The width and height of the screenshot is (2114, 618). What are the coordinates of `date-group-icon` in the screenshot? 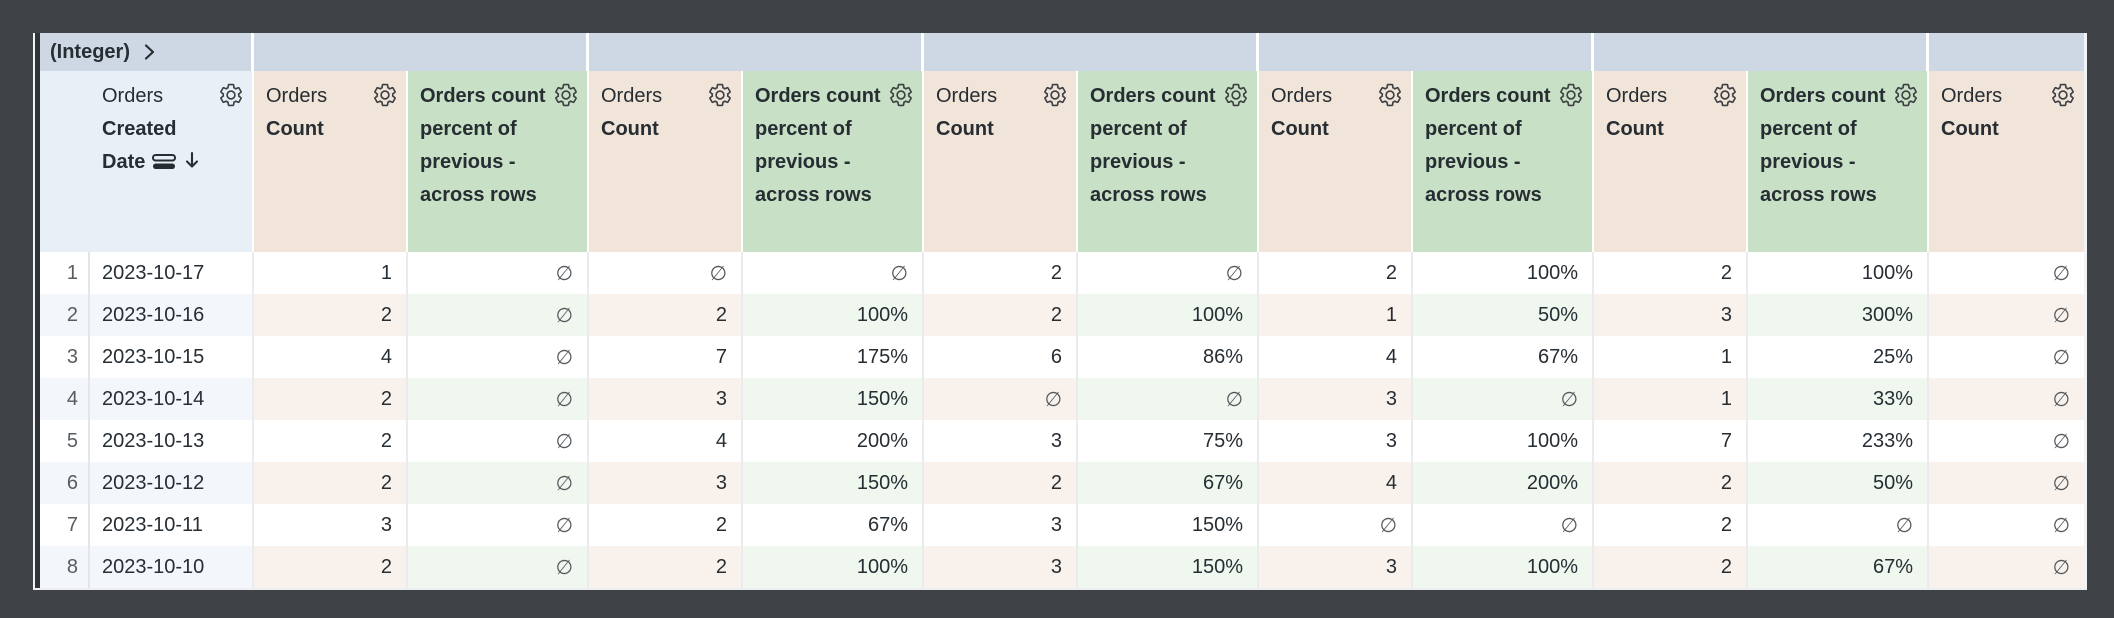 It's located at (164, 164).